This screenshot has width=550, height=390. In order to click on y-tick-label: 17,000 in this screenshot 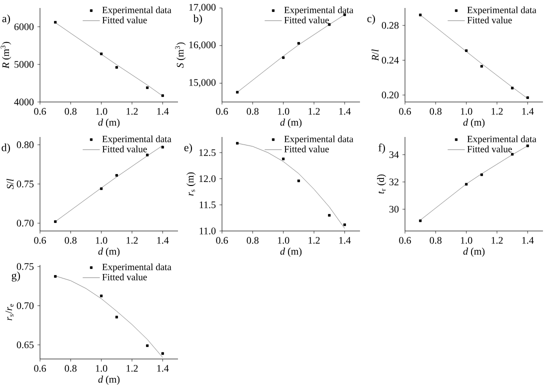, I will do `click(202, 8)`.